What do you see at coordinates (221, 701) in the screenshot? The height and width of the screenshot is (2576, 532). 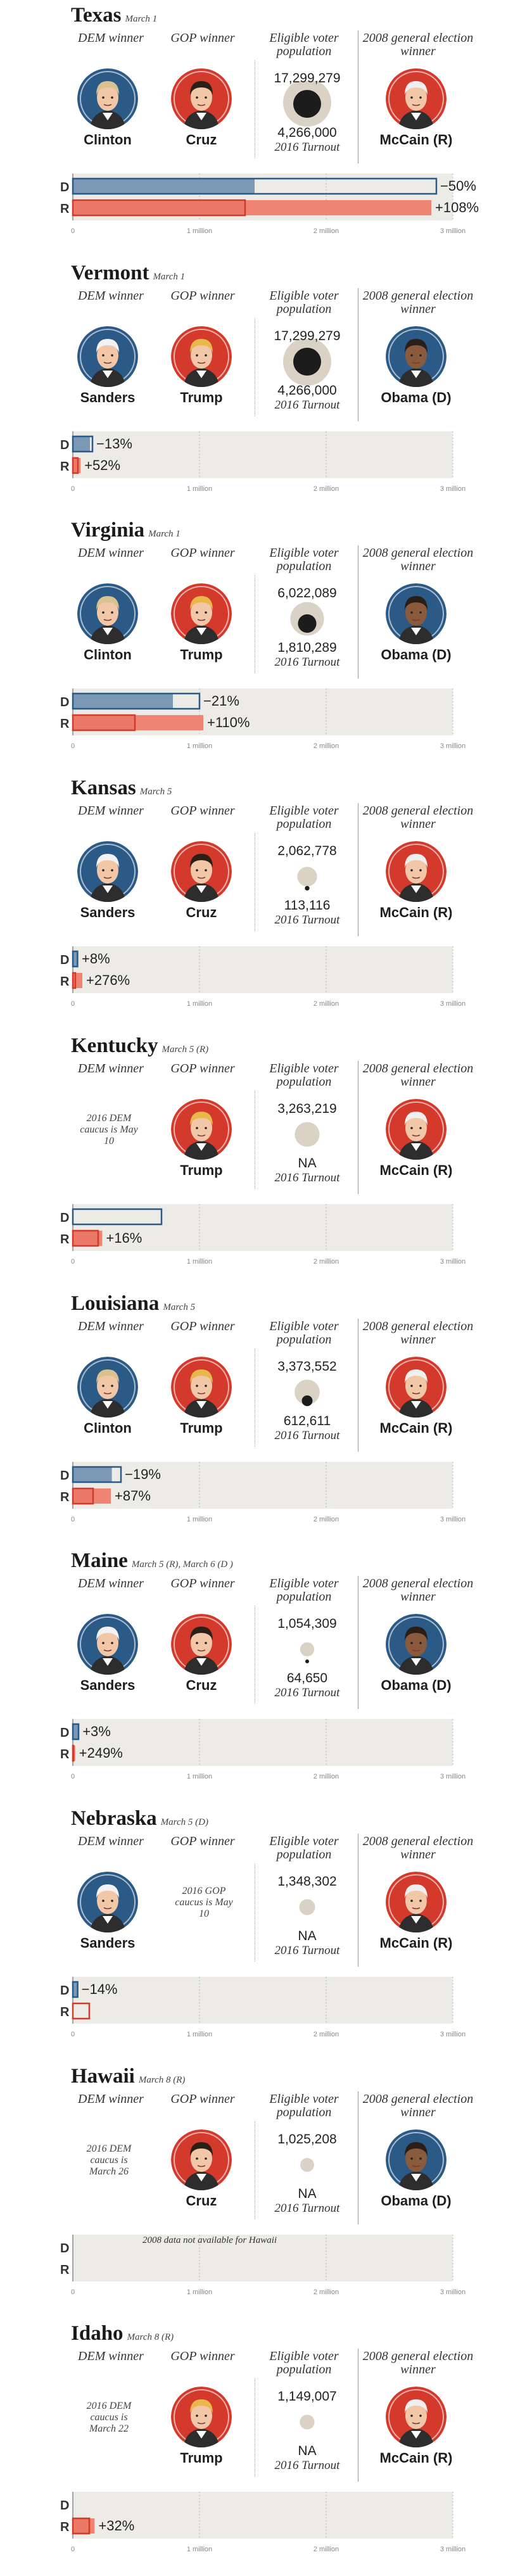 I see `dem-change-label: −21%` at bounding box center [221, 701].